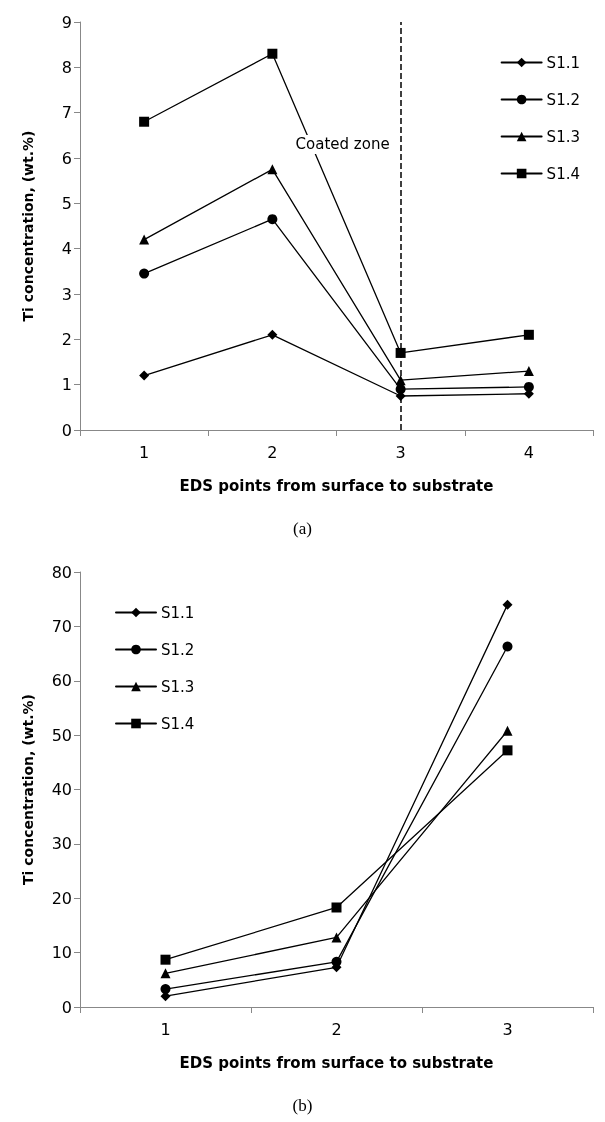 The image size is (605, 1122). What do you see at coordinates (61, 572) in the screenshot?
I see `y-tick-label: 80` at bounding box center [61, 572].